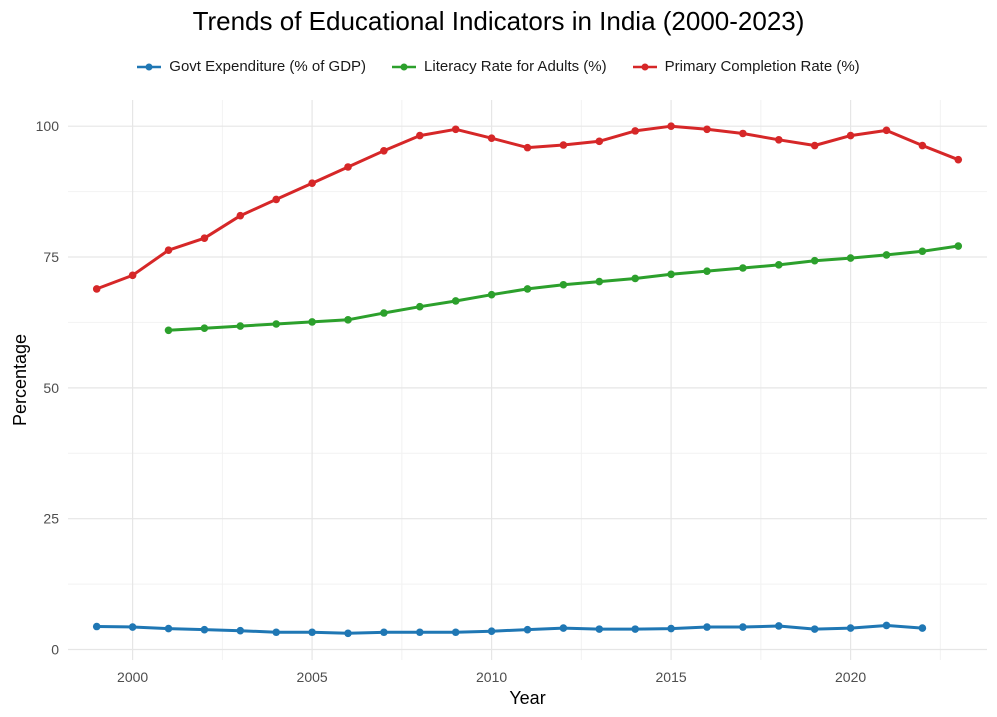 This screenshot has height=717, width=997. I want to click on x-tick-label: 2005, so click(312, 677).